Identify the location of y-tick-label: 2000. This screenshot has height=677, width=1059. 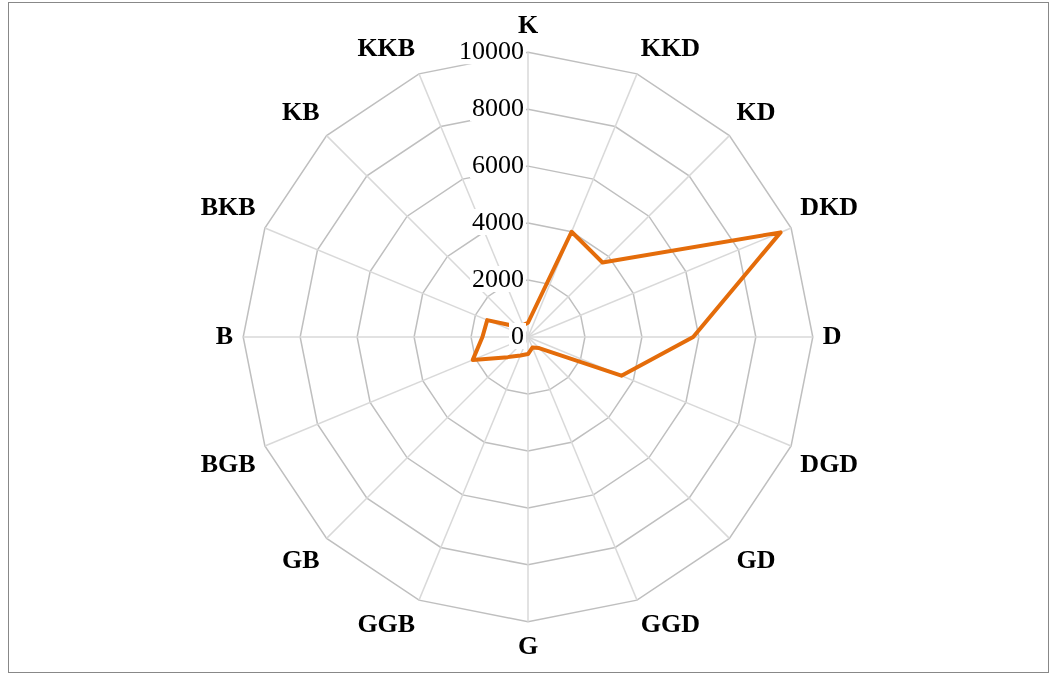
(498, 278).